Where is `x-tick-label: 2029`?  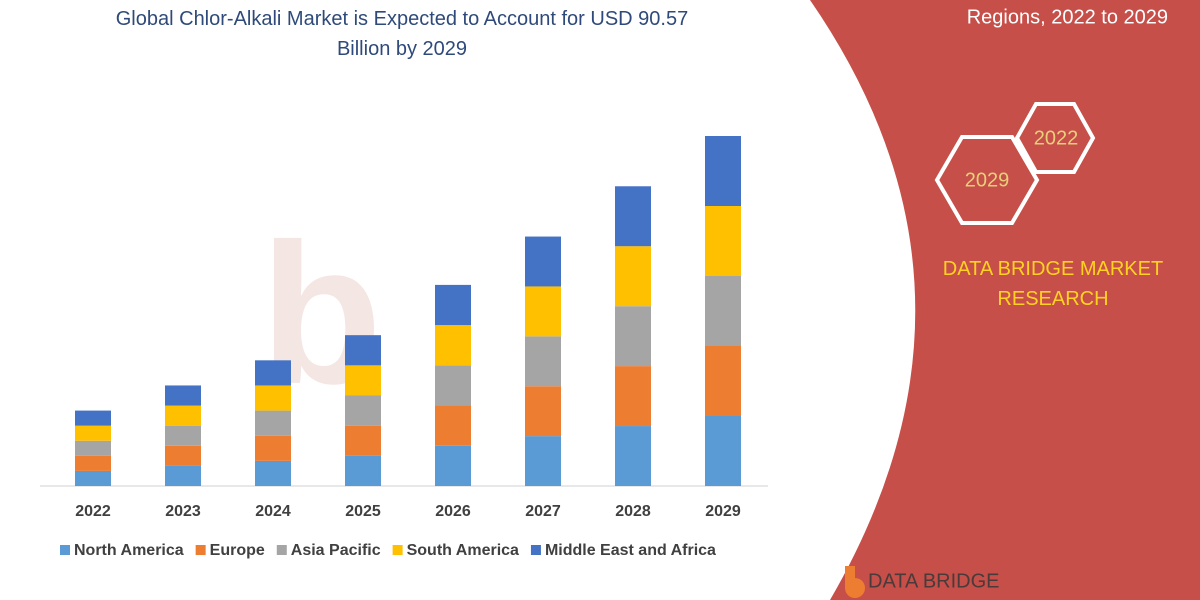 x-tick-label: 2029 is located at coordinates (723, 511).